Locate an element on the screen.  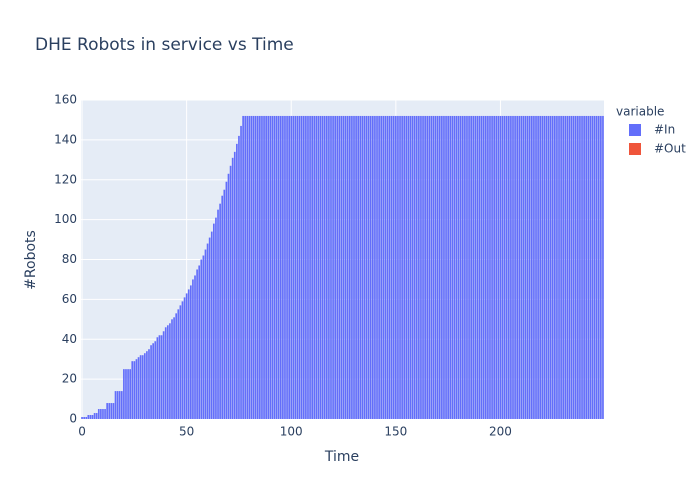
y-tick-label: 60 is located at coordinates (69, 299).